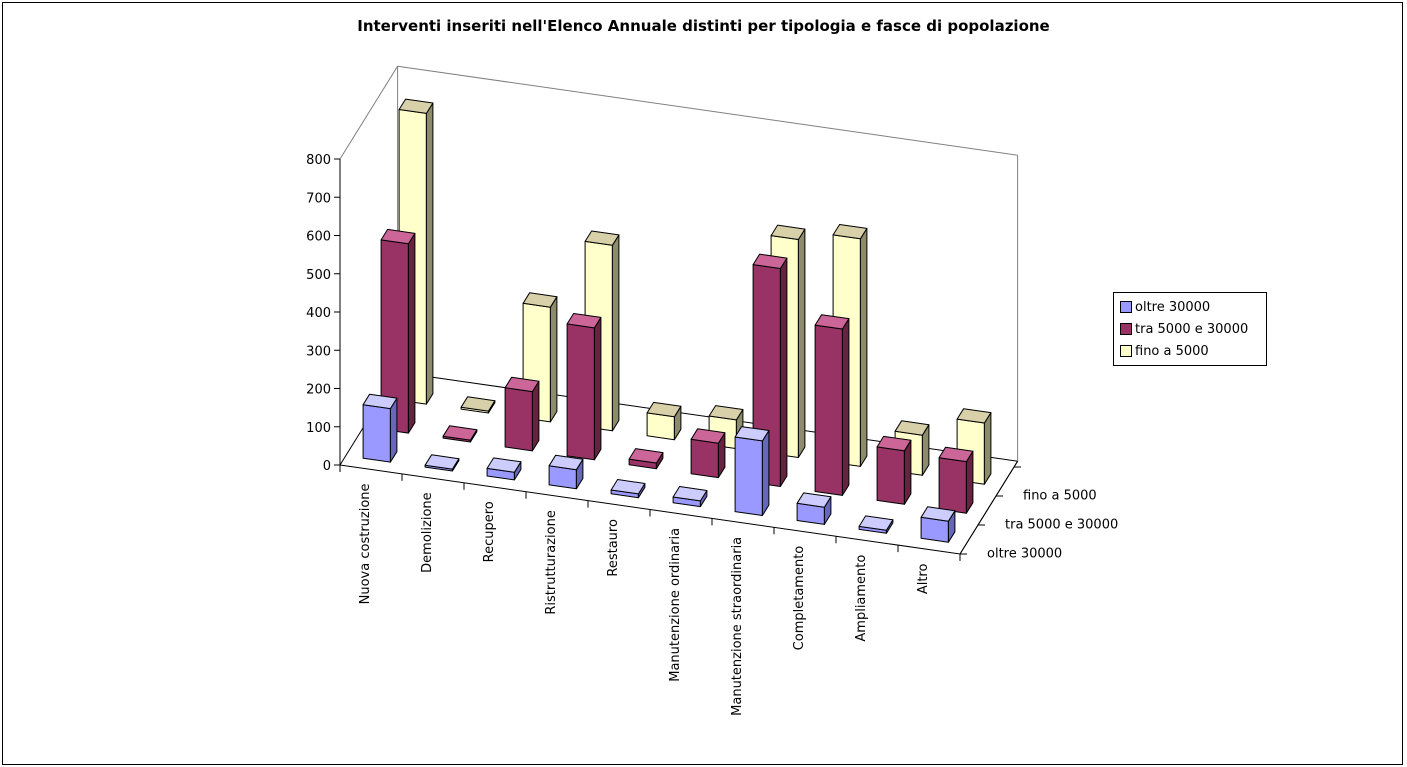  I want to click on bar-oltre-30000-ristrutturazione, so click(566, 472).